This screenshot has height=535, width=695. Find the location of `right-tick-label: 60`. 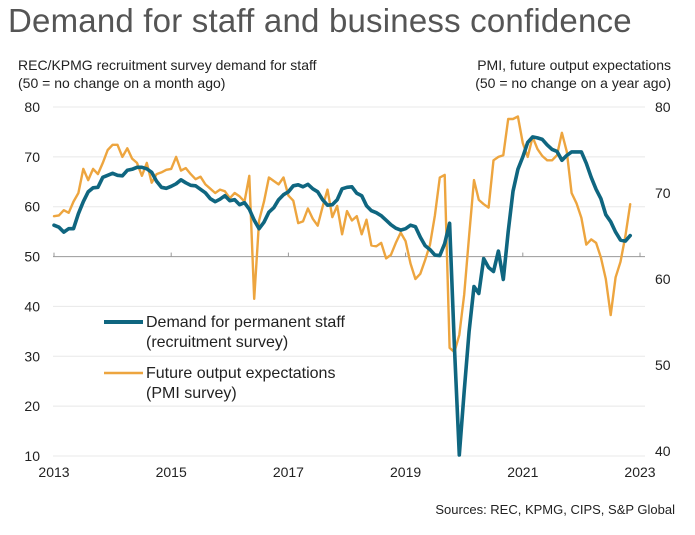

right-tick-label: 60 is located at coordinates (663, 279).